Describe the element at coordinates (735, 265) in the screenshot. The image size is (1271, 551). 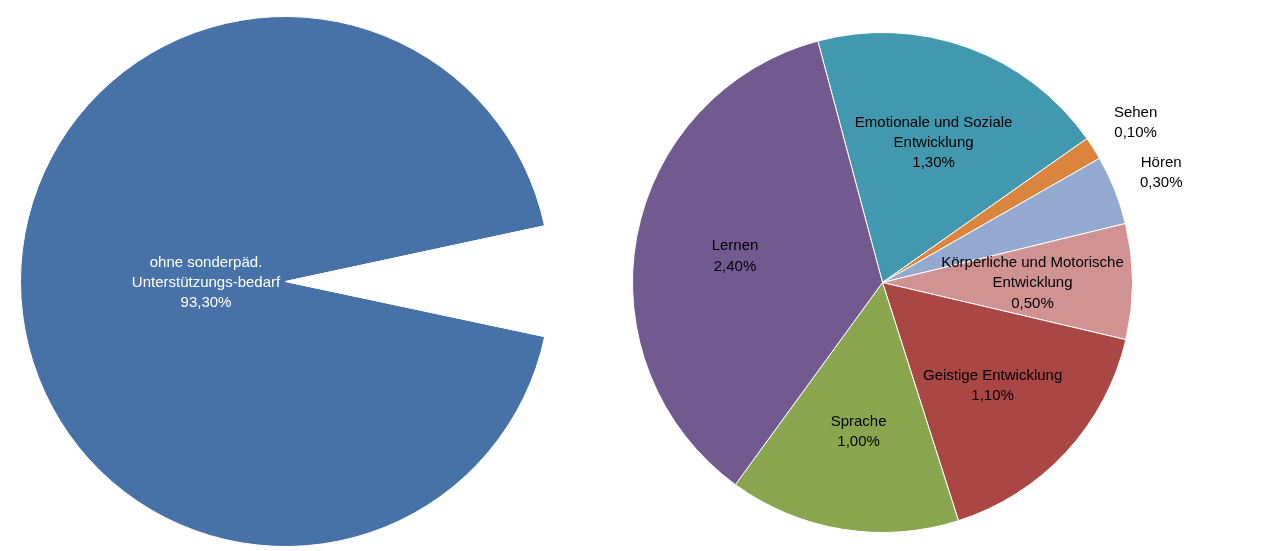
I see `data-label: 2,40%` at that location.